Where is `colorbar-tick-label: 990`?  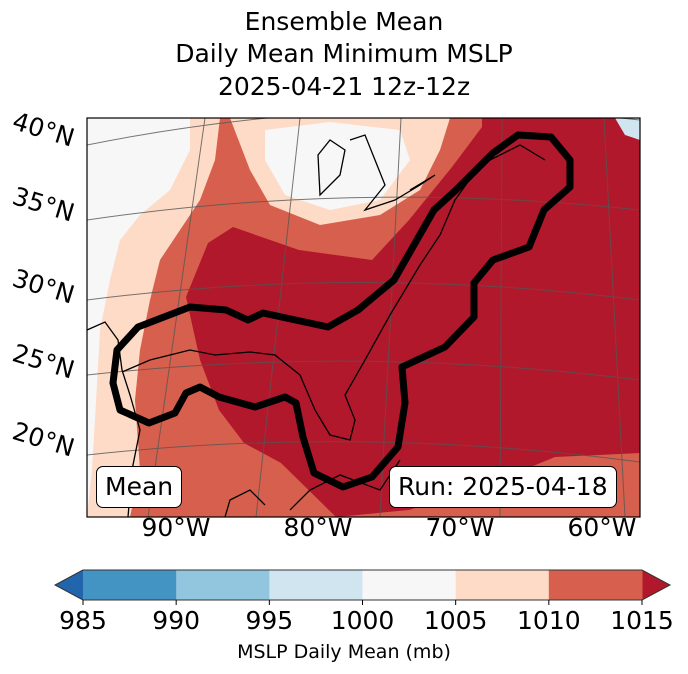 colorbar-tick-label: 990 is located at coordinates (176, 620).